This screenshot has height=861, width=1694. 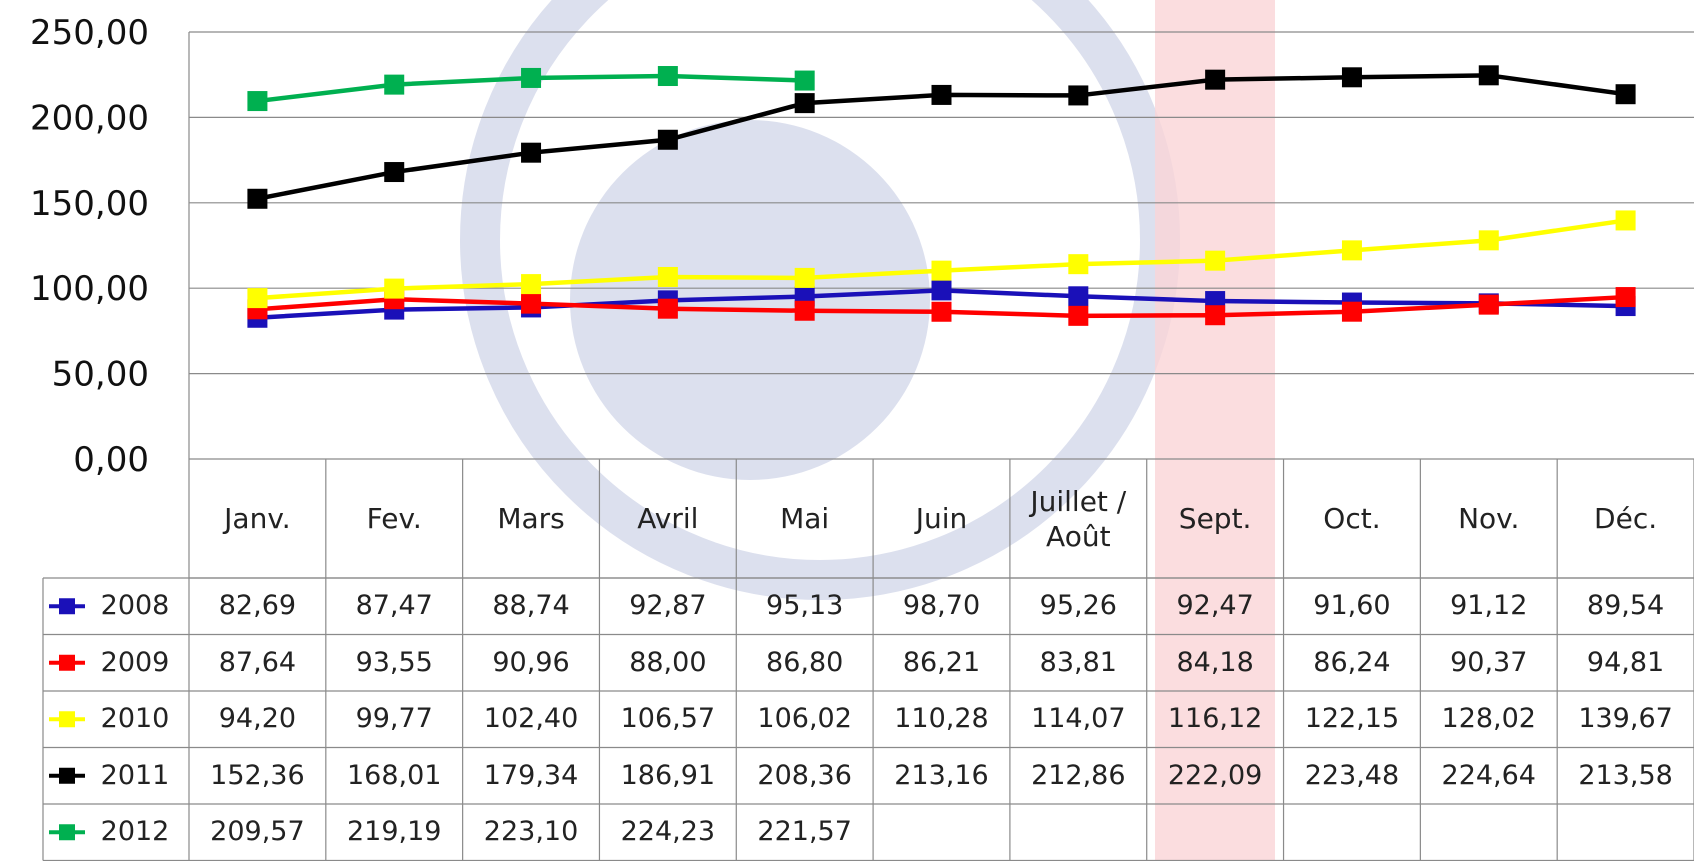 I want to click on table-value: 179,34, so click(x=531, y=775).